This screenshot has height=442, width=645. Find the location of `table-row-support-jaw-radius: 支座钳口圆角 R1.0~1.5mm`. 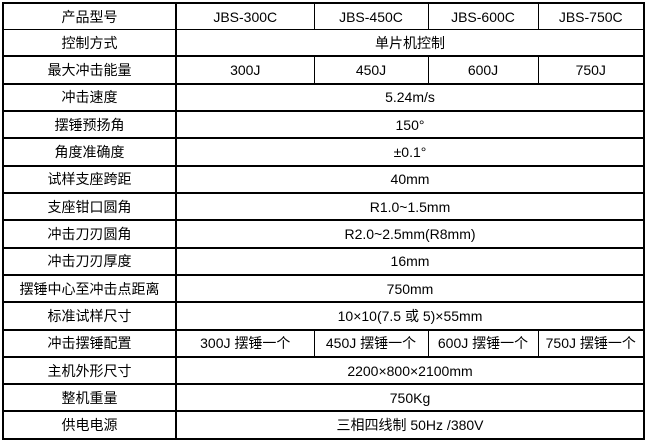

table-row-support-jaw-radius: 支座钳口圆角 R1.0~1.5mm is located at coordinates (323, 206).